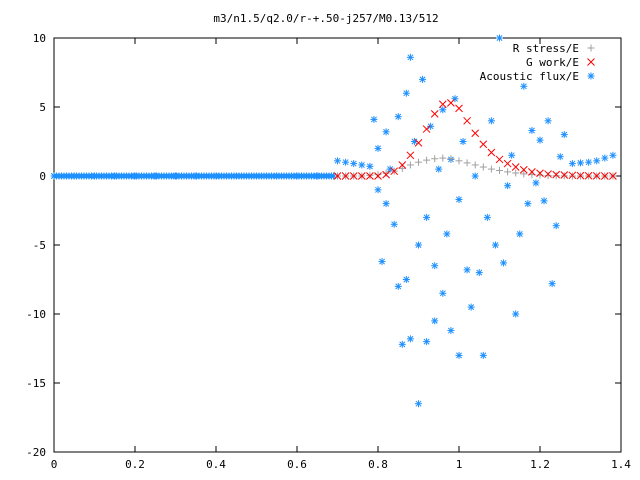  I want to click on x-tick-label: 0.2, so click(135, 464).